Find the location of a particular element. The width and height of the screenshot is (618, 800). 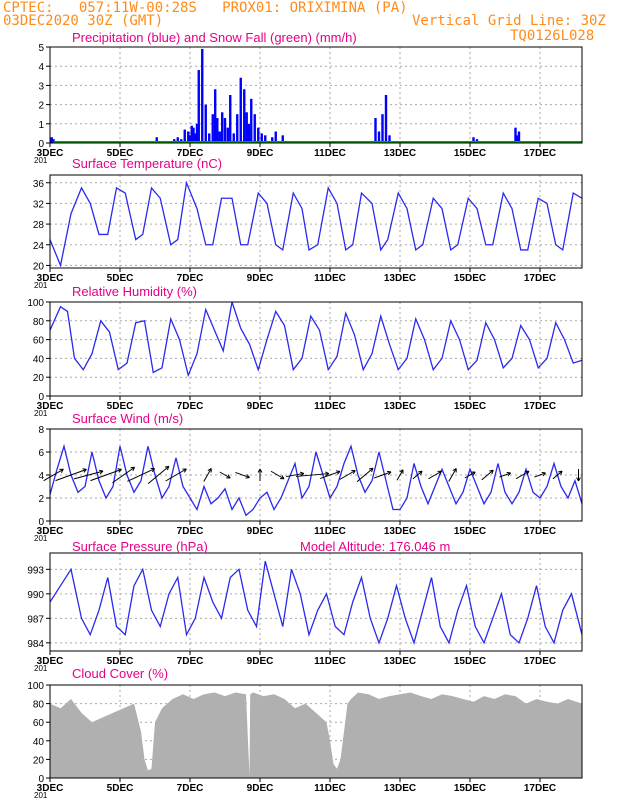

precip-ytick-label: 2 is located at coordinates (41, 106).